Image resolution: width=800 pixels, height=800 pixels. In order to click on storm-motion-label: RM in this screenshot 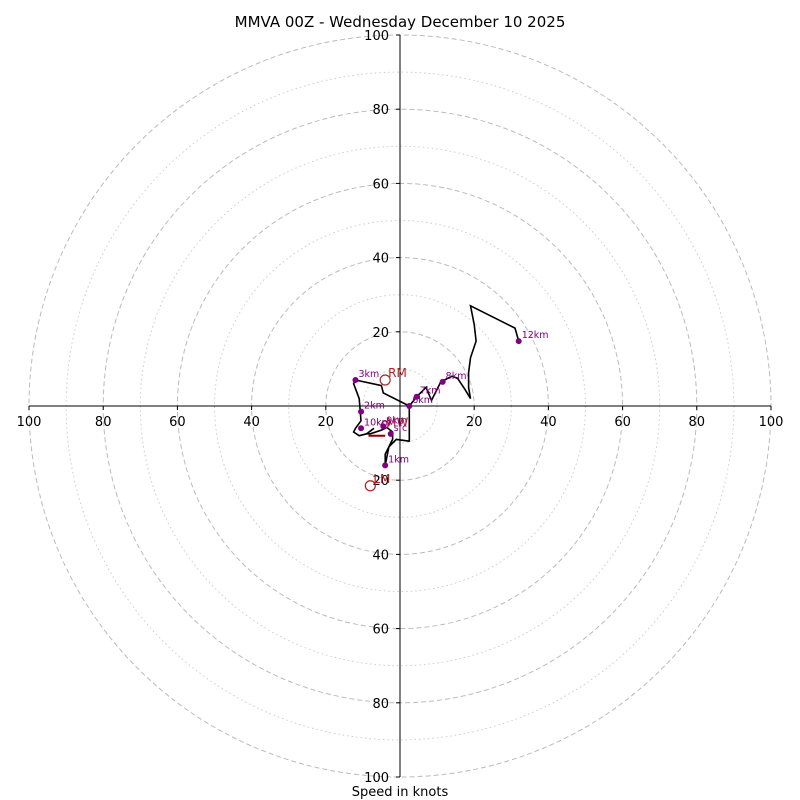, I will do `click(397, 373)`.